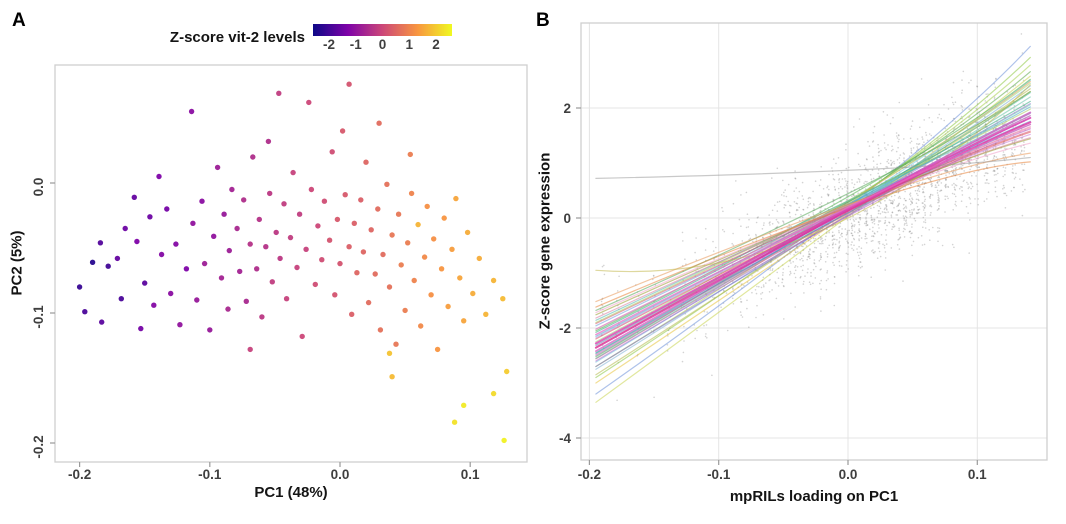 This screenshot has height=524, width=1066. What do you see at coordinates (813, 178) in the screenshot?
I see `gene-fit-line` at bounding box center [813, 178].